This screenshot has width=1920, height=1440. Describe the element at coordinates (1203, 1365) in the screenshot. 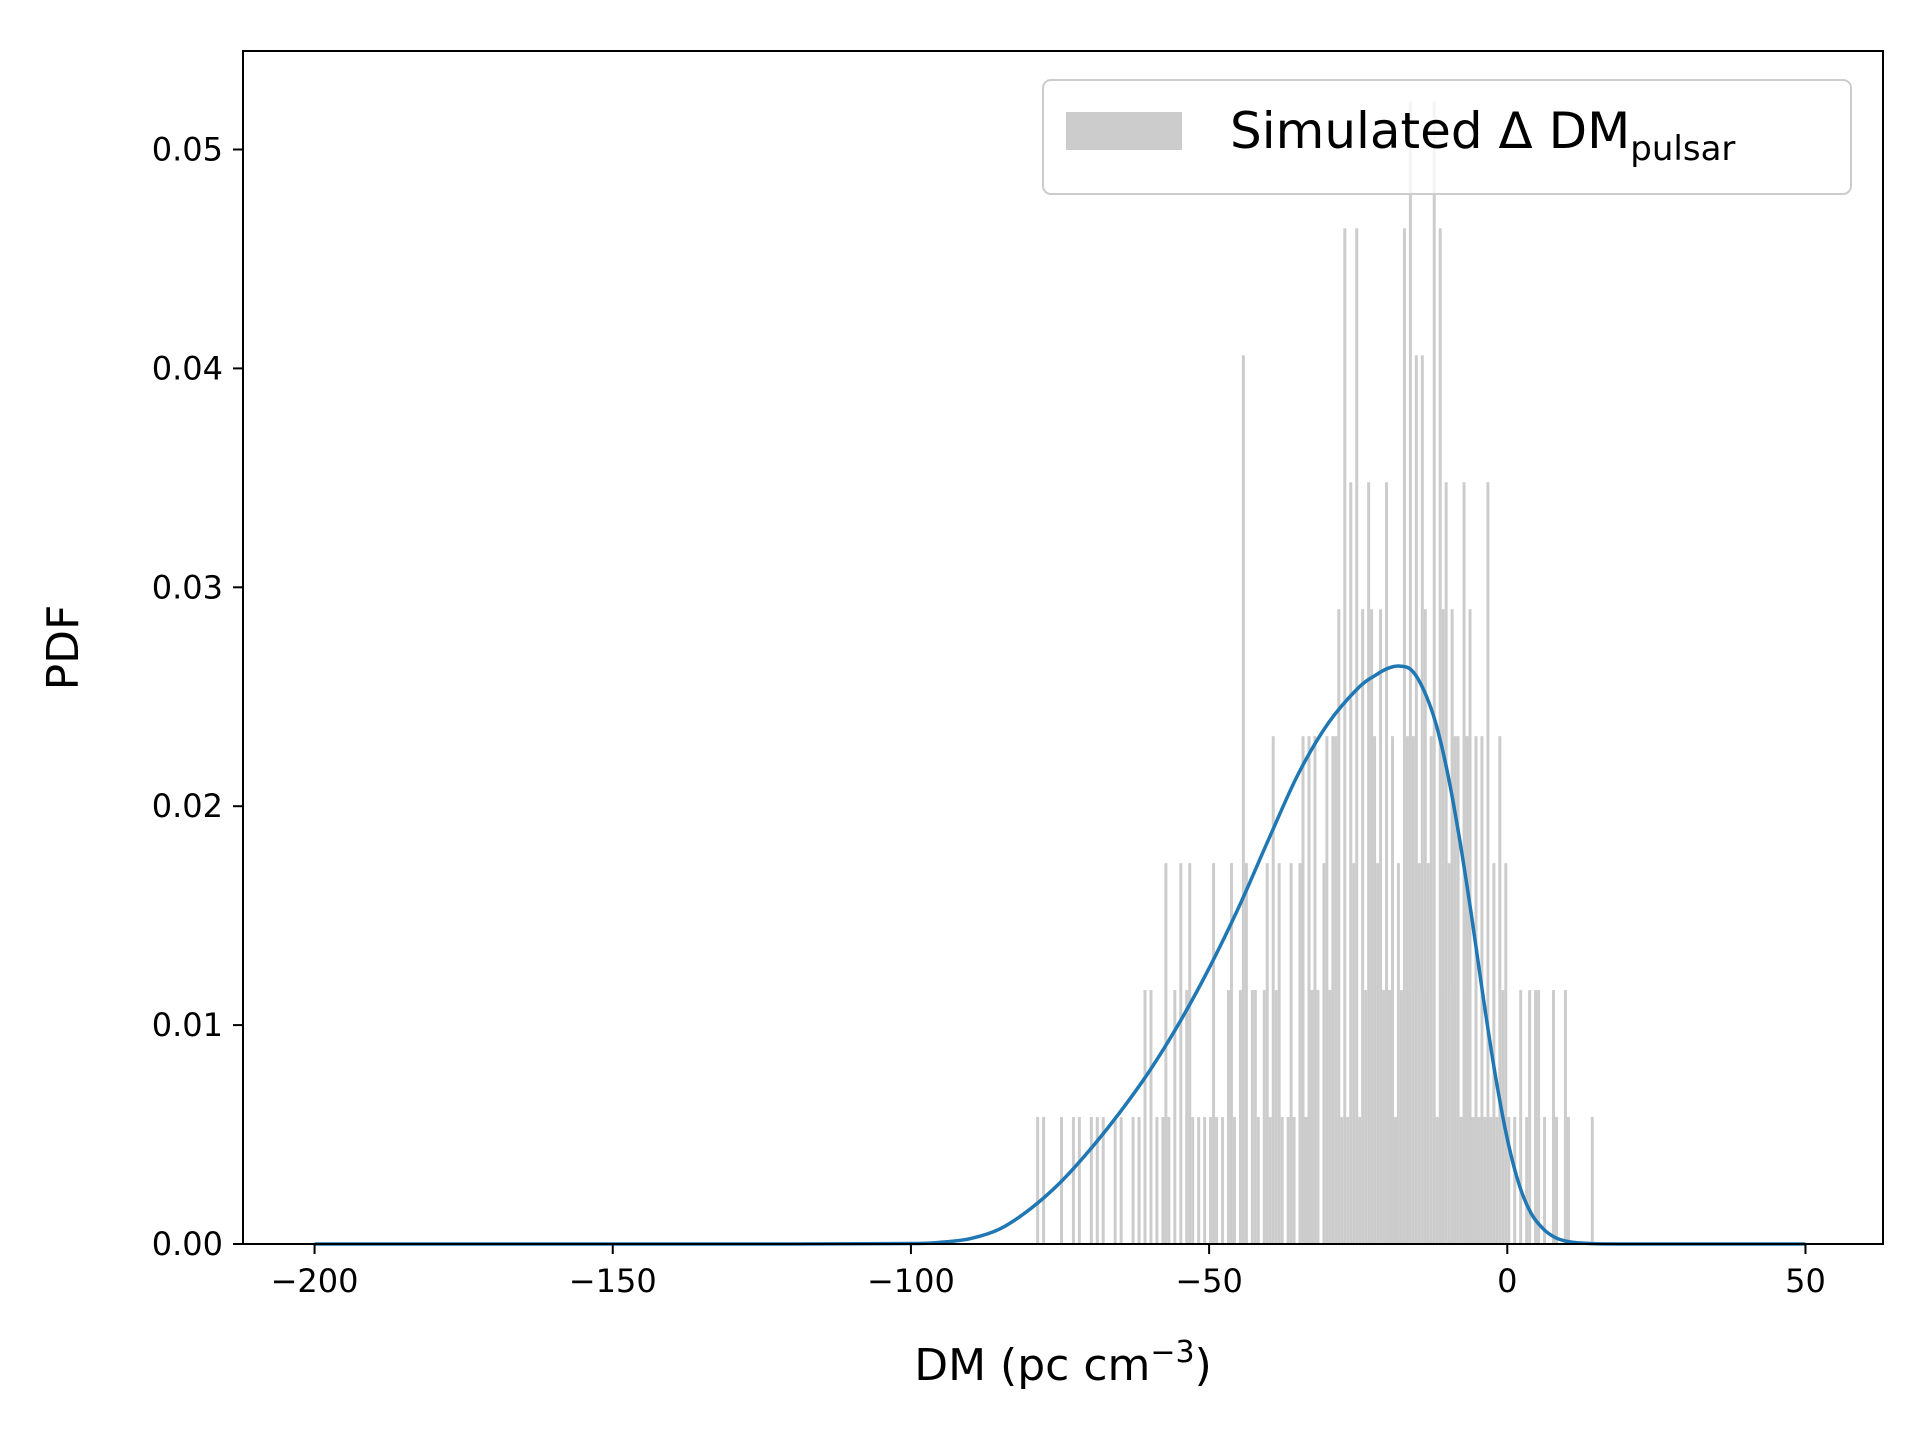

I see `x-axis-label-close: )` at that location.